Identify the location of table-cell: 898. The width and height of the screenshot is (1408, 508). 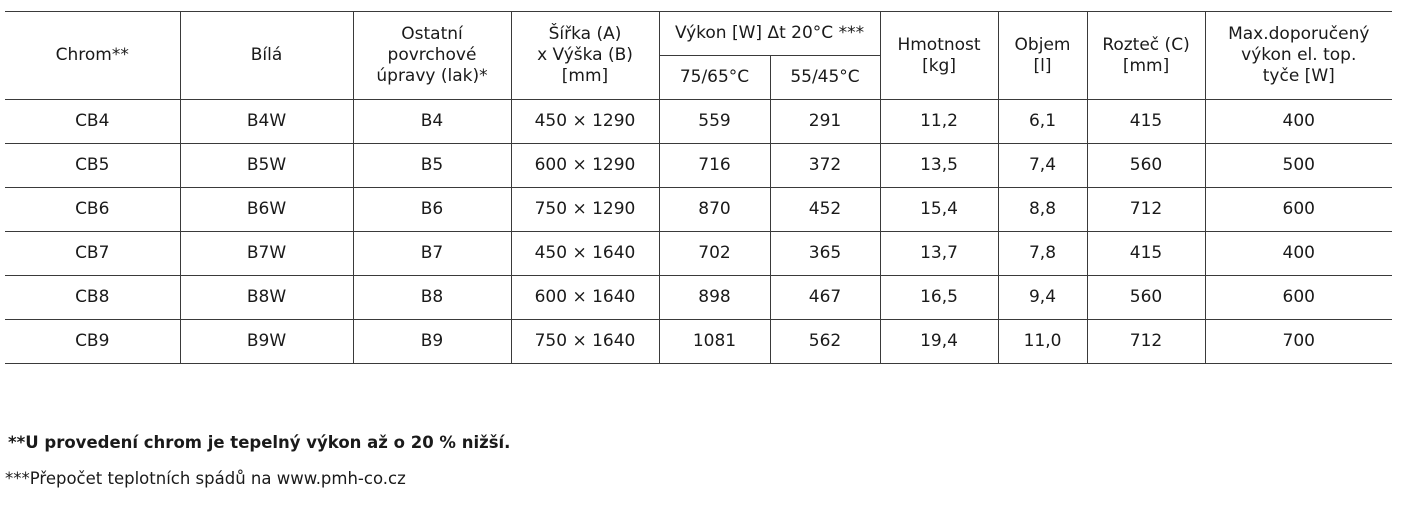
(714, 297).